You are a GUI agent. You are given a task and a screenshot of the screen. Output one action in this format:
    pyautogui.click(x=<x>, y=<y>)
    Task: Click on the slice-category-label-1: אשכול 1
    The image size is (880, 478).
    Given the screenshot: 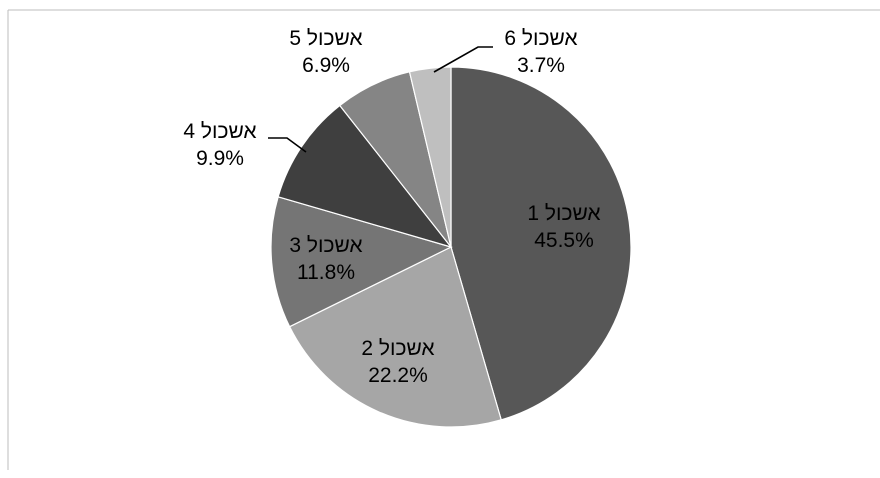 What is the action you would take?
    pyautogui.click(x=563, y=213)
    